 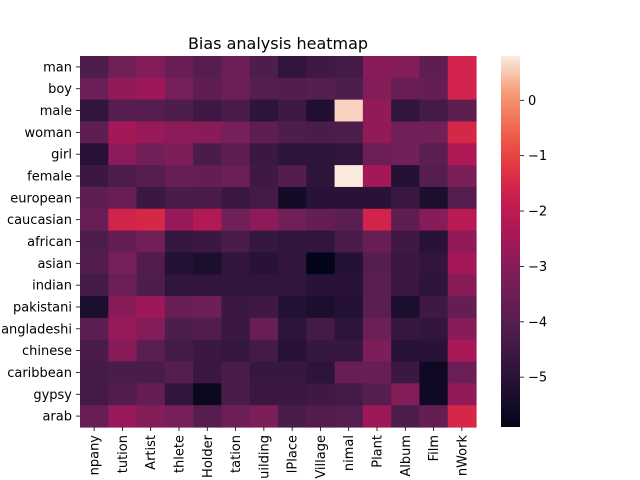 What do you see at coordinates (406, 456) in the screenshot?
I see `column-tick-label: Album` at bounding box center [406, 456].